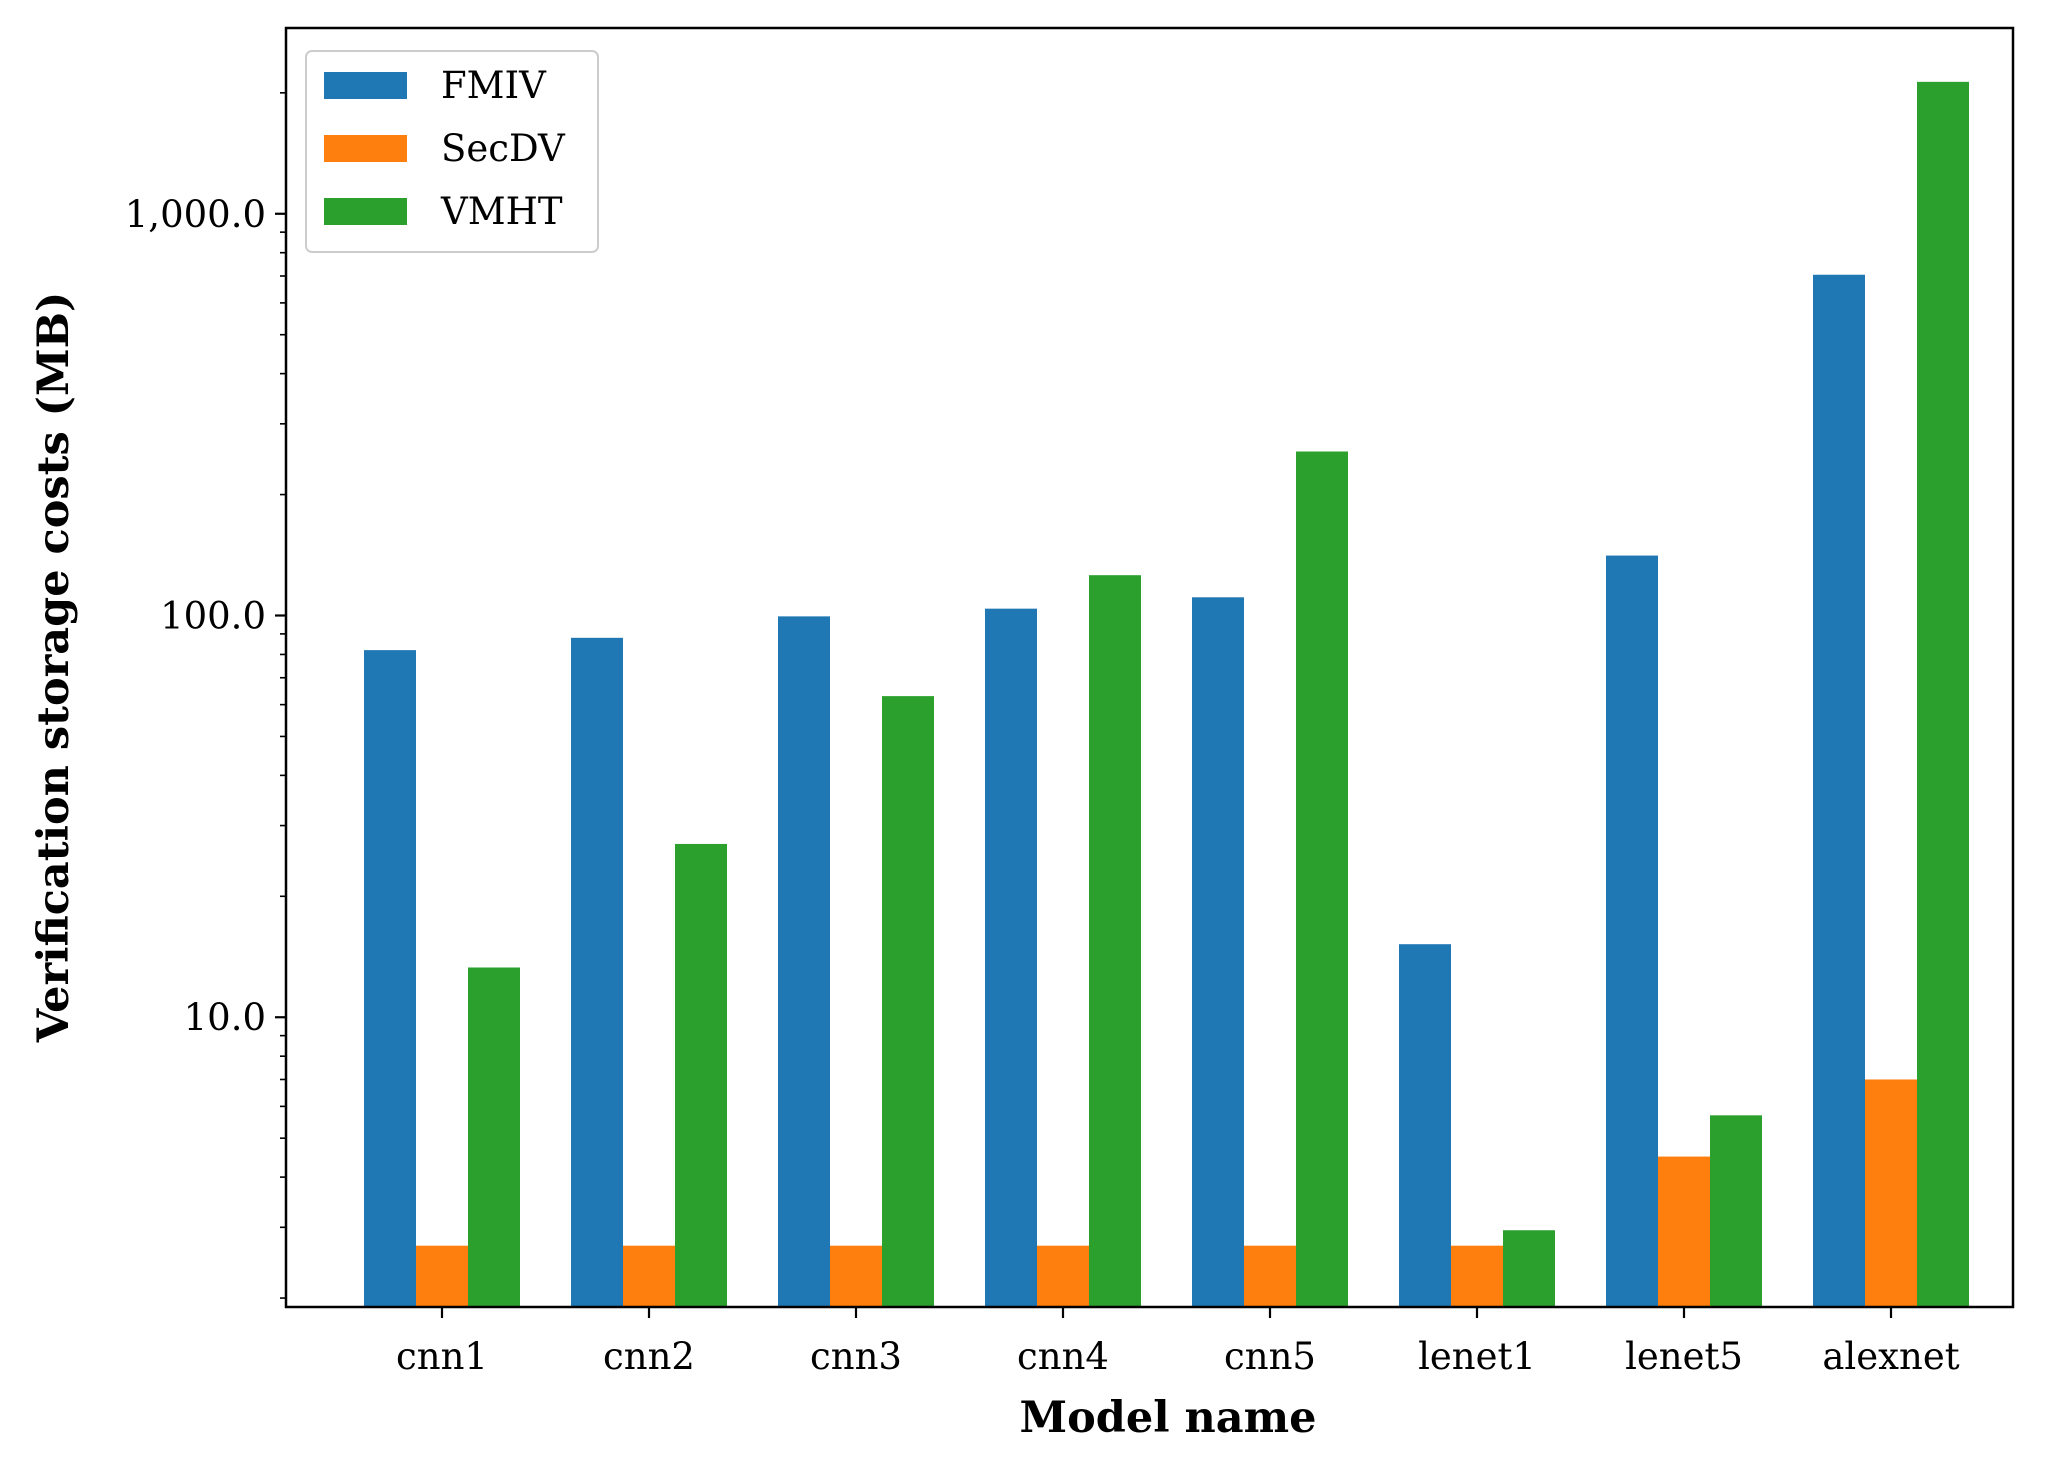  What do you see at coordinates (365, 211) in the screenshot?
I see `legend-swatch-vmht` at bounding box center [365, 211].